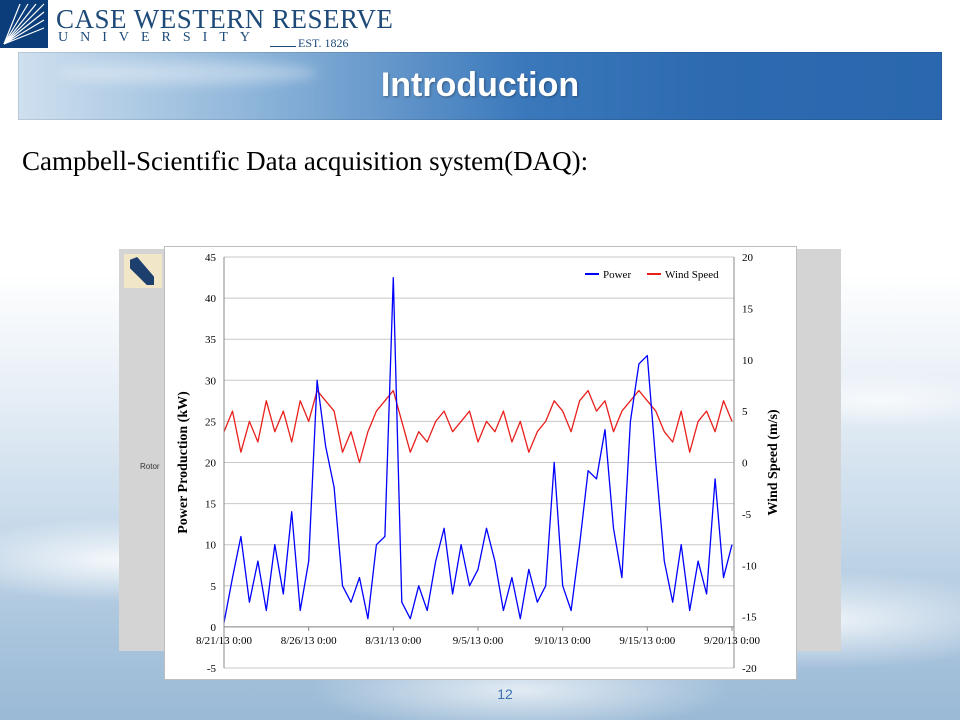 The image size is (960, 720). I want to click on y-tick-label: 25, so click(211, 422).